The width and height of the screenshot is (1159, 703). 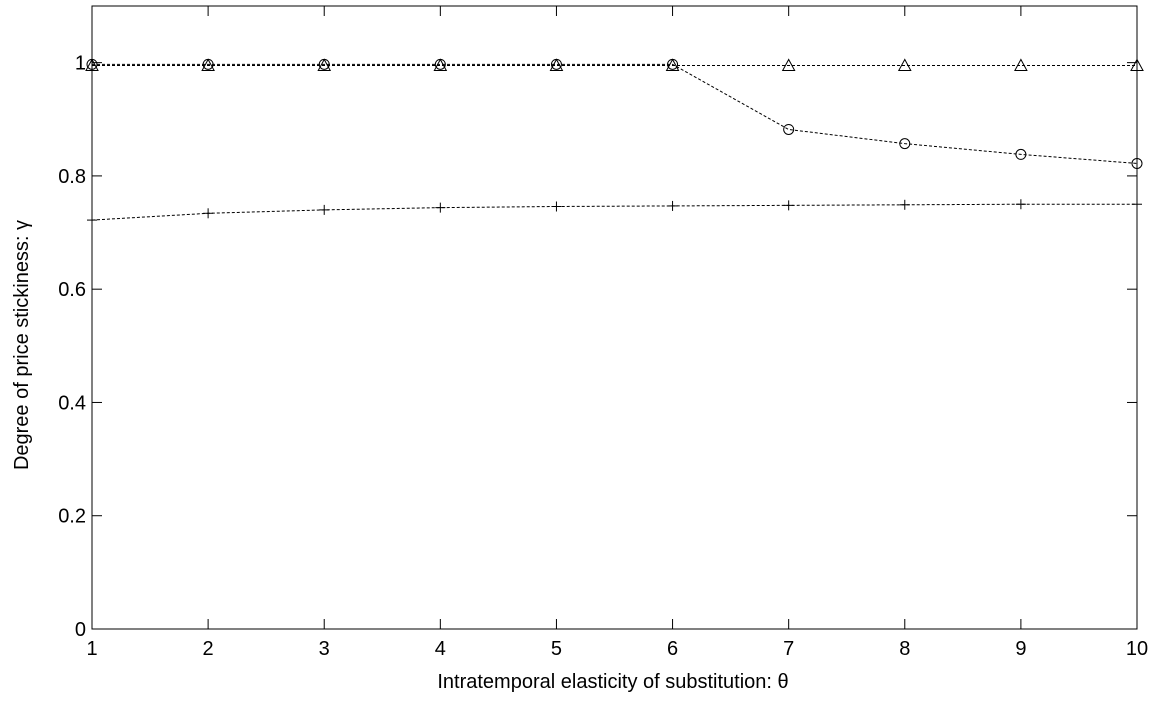 What do you see at coordinates (904, 649) in the screenshot?
I see `x-tick-label: 8` at bounding box center [904, 649].